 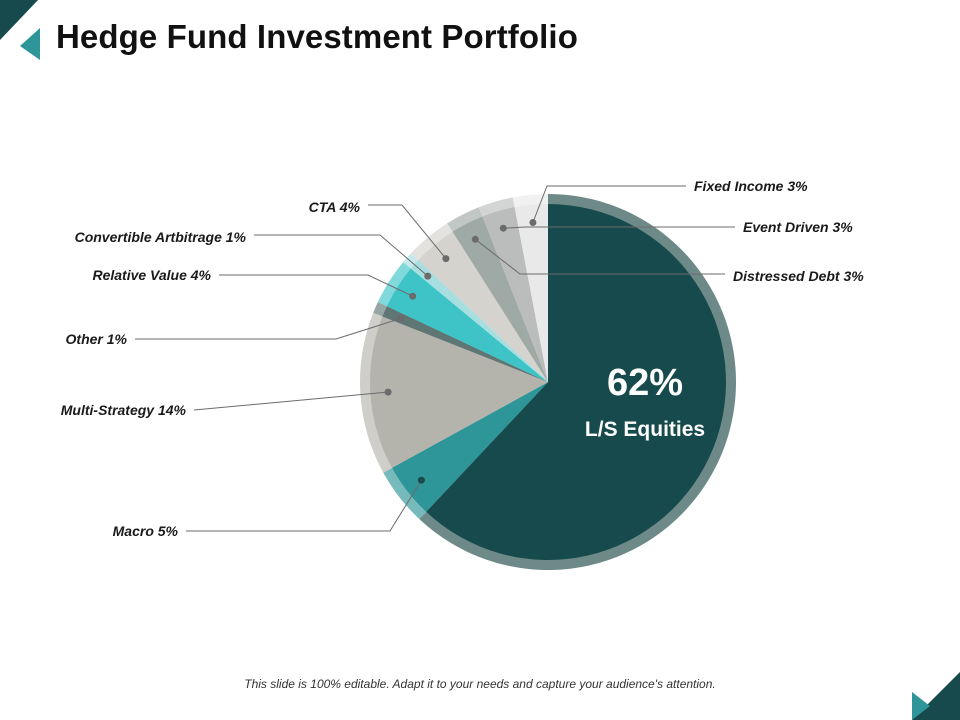 What do you see at coordinates (531, 293) in the screenshot?
I see `pie-slice-fixed-income` at bounding box center [531, 293].